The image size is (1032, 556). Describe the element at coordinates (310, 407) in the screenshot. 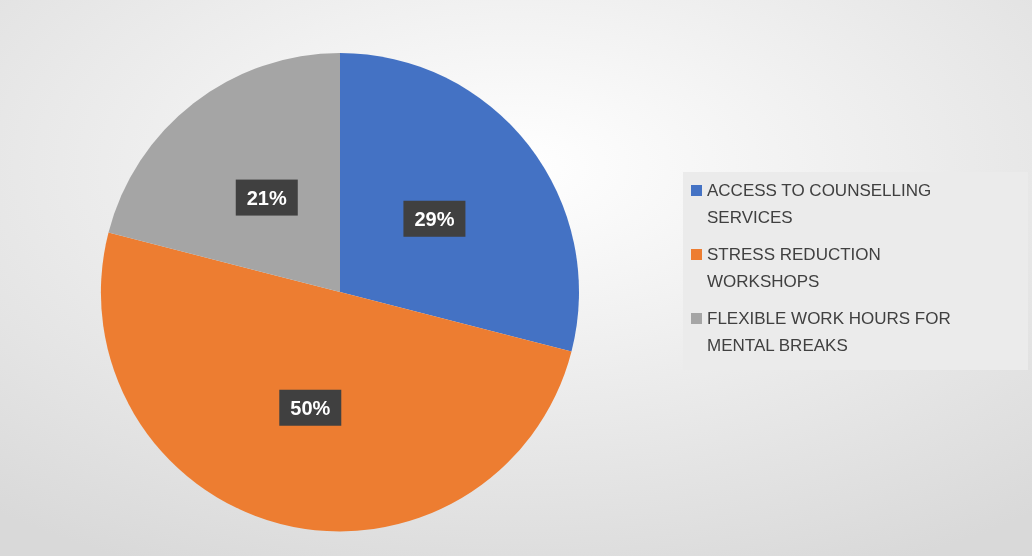

I see `data-label: 50%` at that location.